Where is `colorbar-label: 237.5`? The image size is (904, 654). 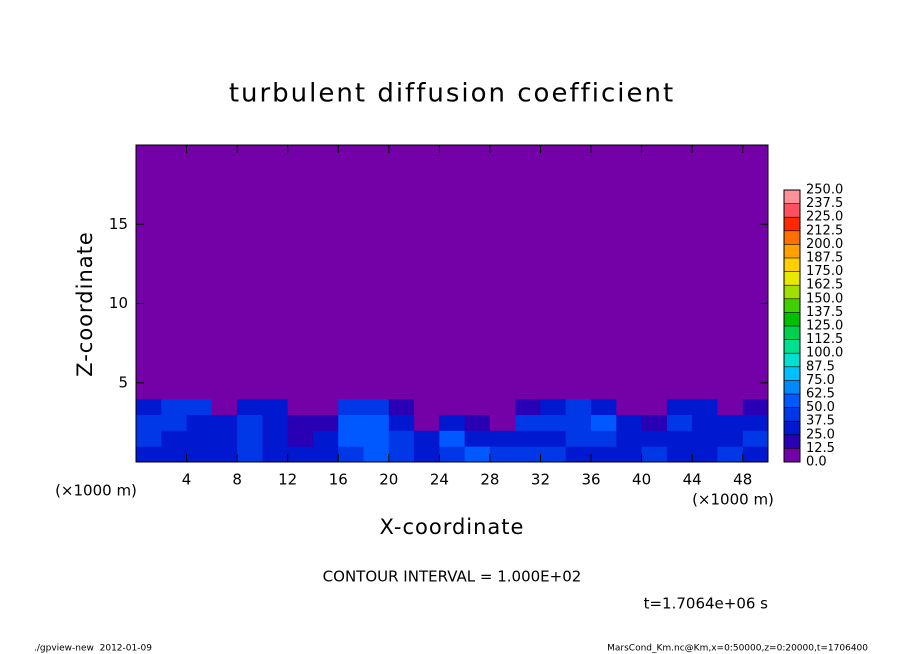
colorbar-label: 237.5 is located at coordinates (824, 203).